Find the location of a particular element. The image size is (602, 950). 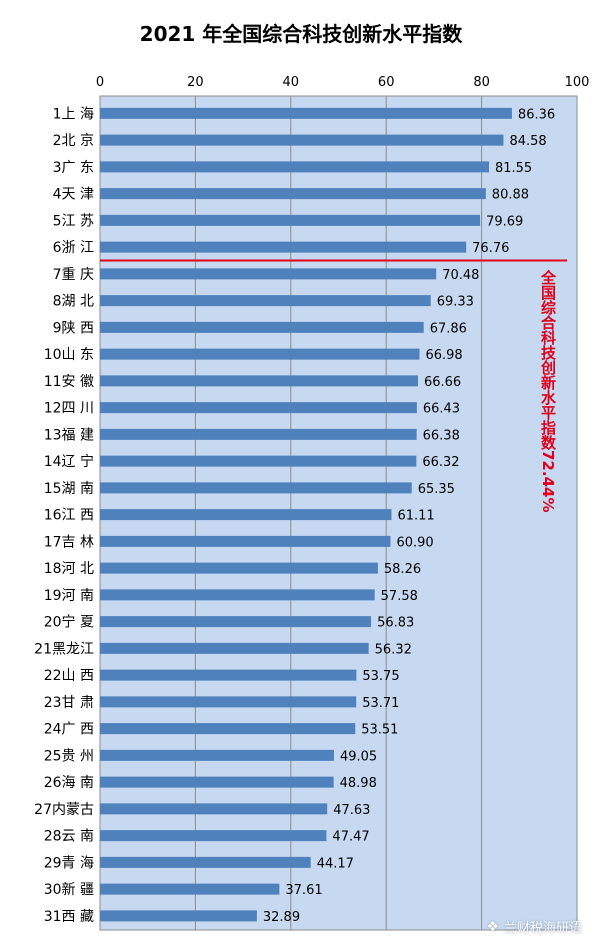

category-label: 3广 东 is located at coordinates (73, 168).